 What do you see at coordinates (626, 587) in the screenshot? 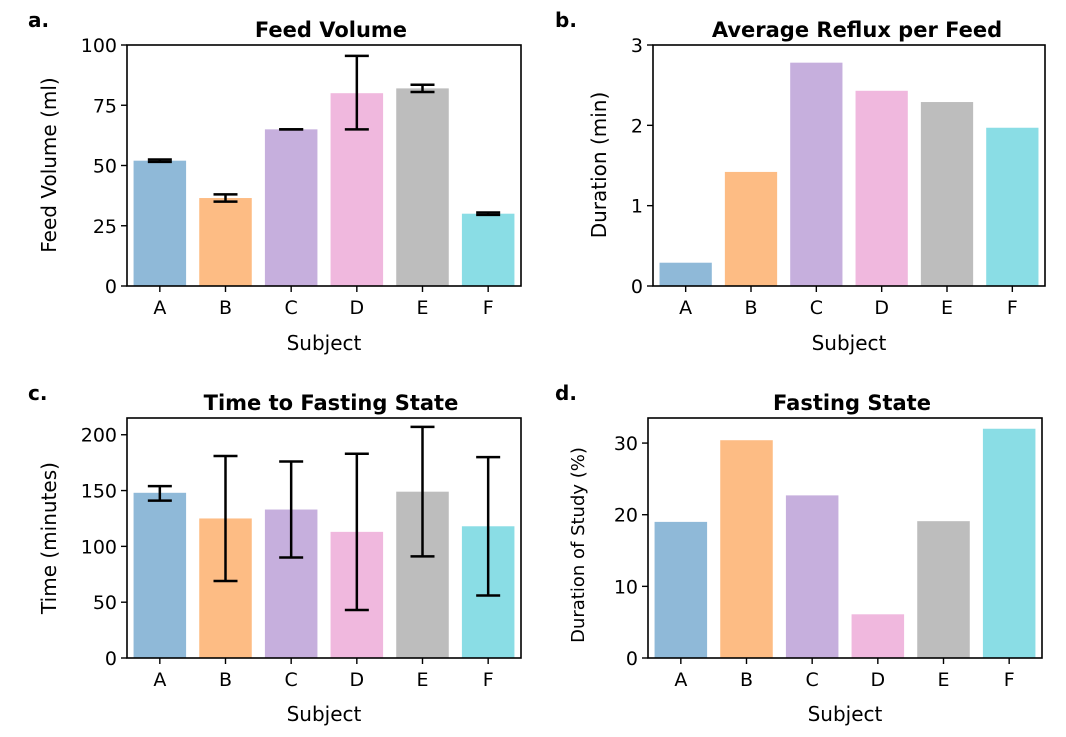
I see `y-tick-label: 10` at bounding box center [626, 587].